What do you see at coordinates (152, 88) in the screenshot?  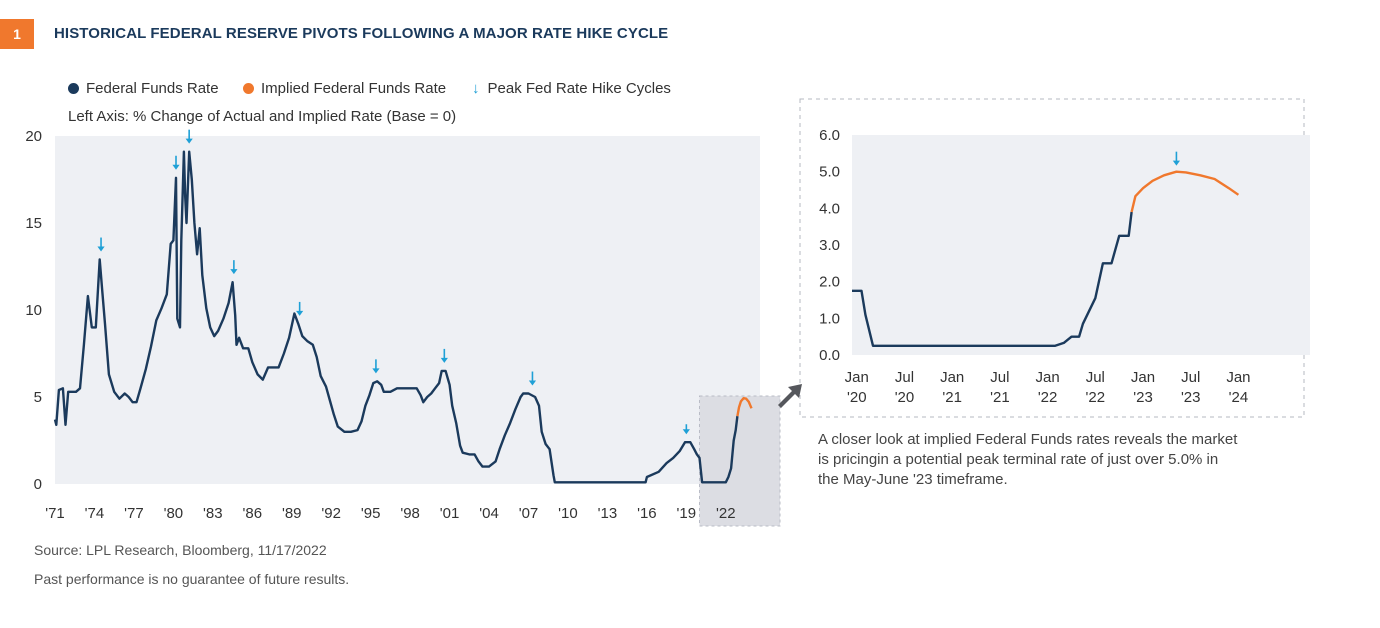 I see `legend-label: Federal Funds Rate` at bounding box center [152, 88].